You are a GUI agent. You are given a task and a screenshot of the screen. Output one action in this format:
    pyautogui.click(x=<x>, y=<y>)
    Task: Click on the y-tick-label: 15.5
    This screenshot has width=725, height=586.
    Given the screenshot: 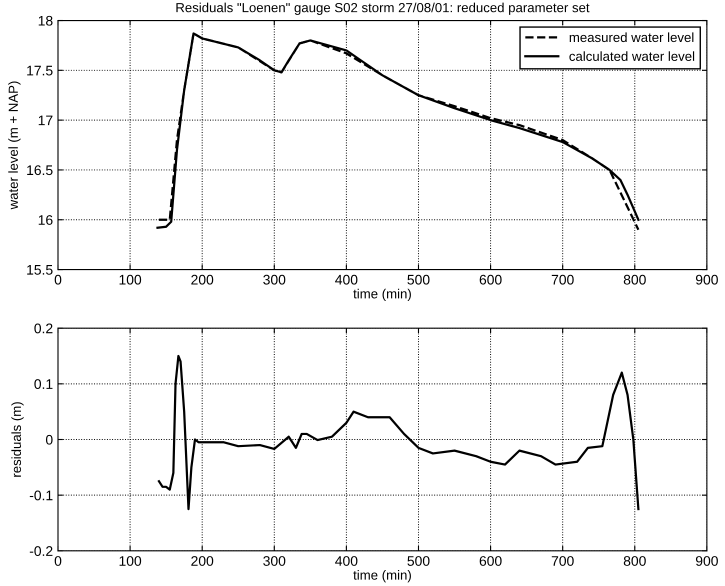 What is the action you would take?
    pyautogui.click(x=40, y=270)
    